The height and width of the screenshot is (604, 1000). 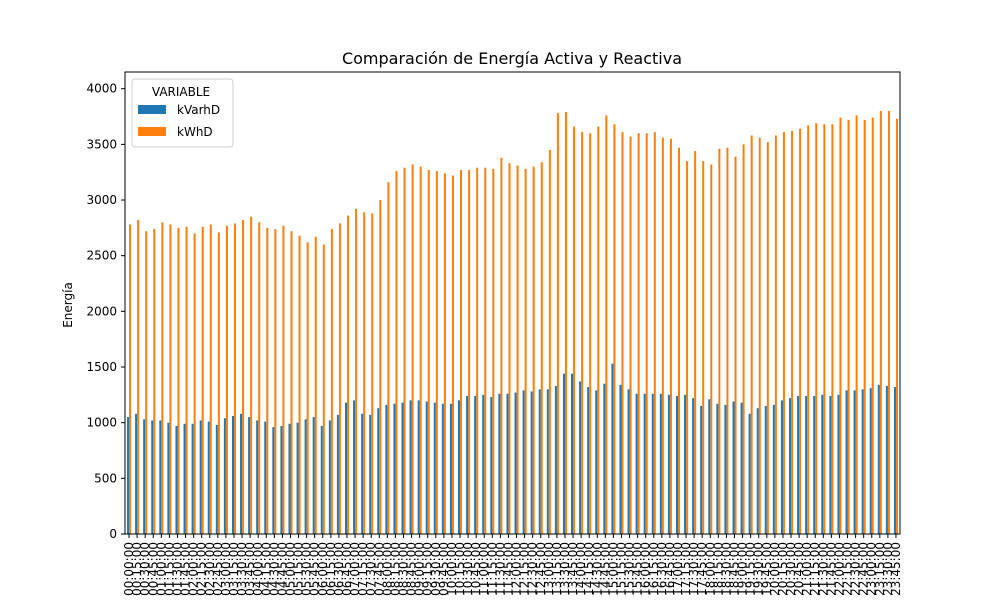 What do you see at coordinates (444, 569) in the screenshot?
I see `x-tick-label: 09:45:00` at bounding box center [444, 569].